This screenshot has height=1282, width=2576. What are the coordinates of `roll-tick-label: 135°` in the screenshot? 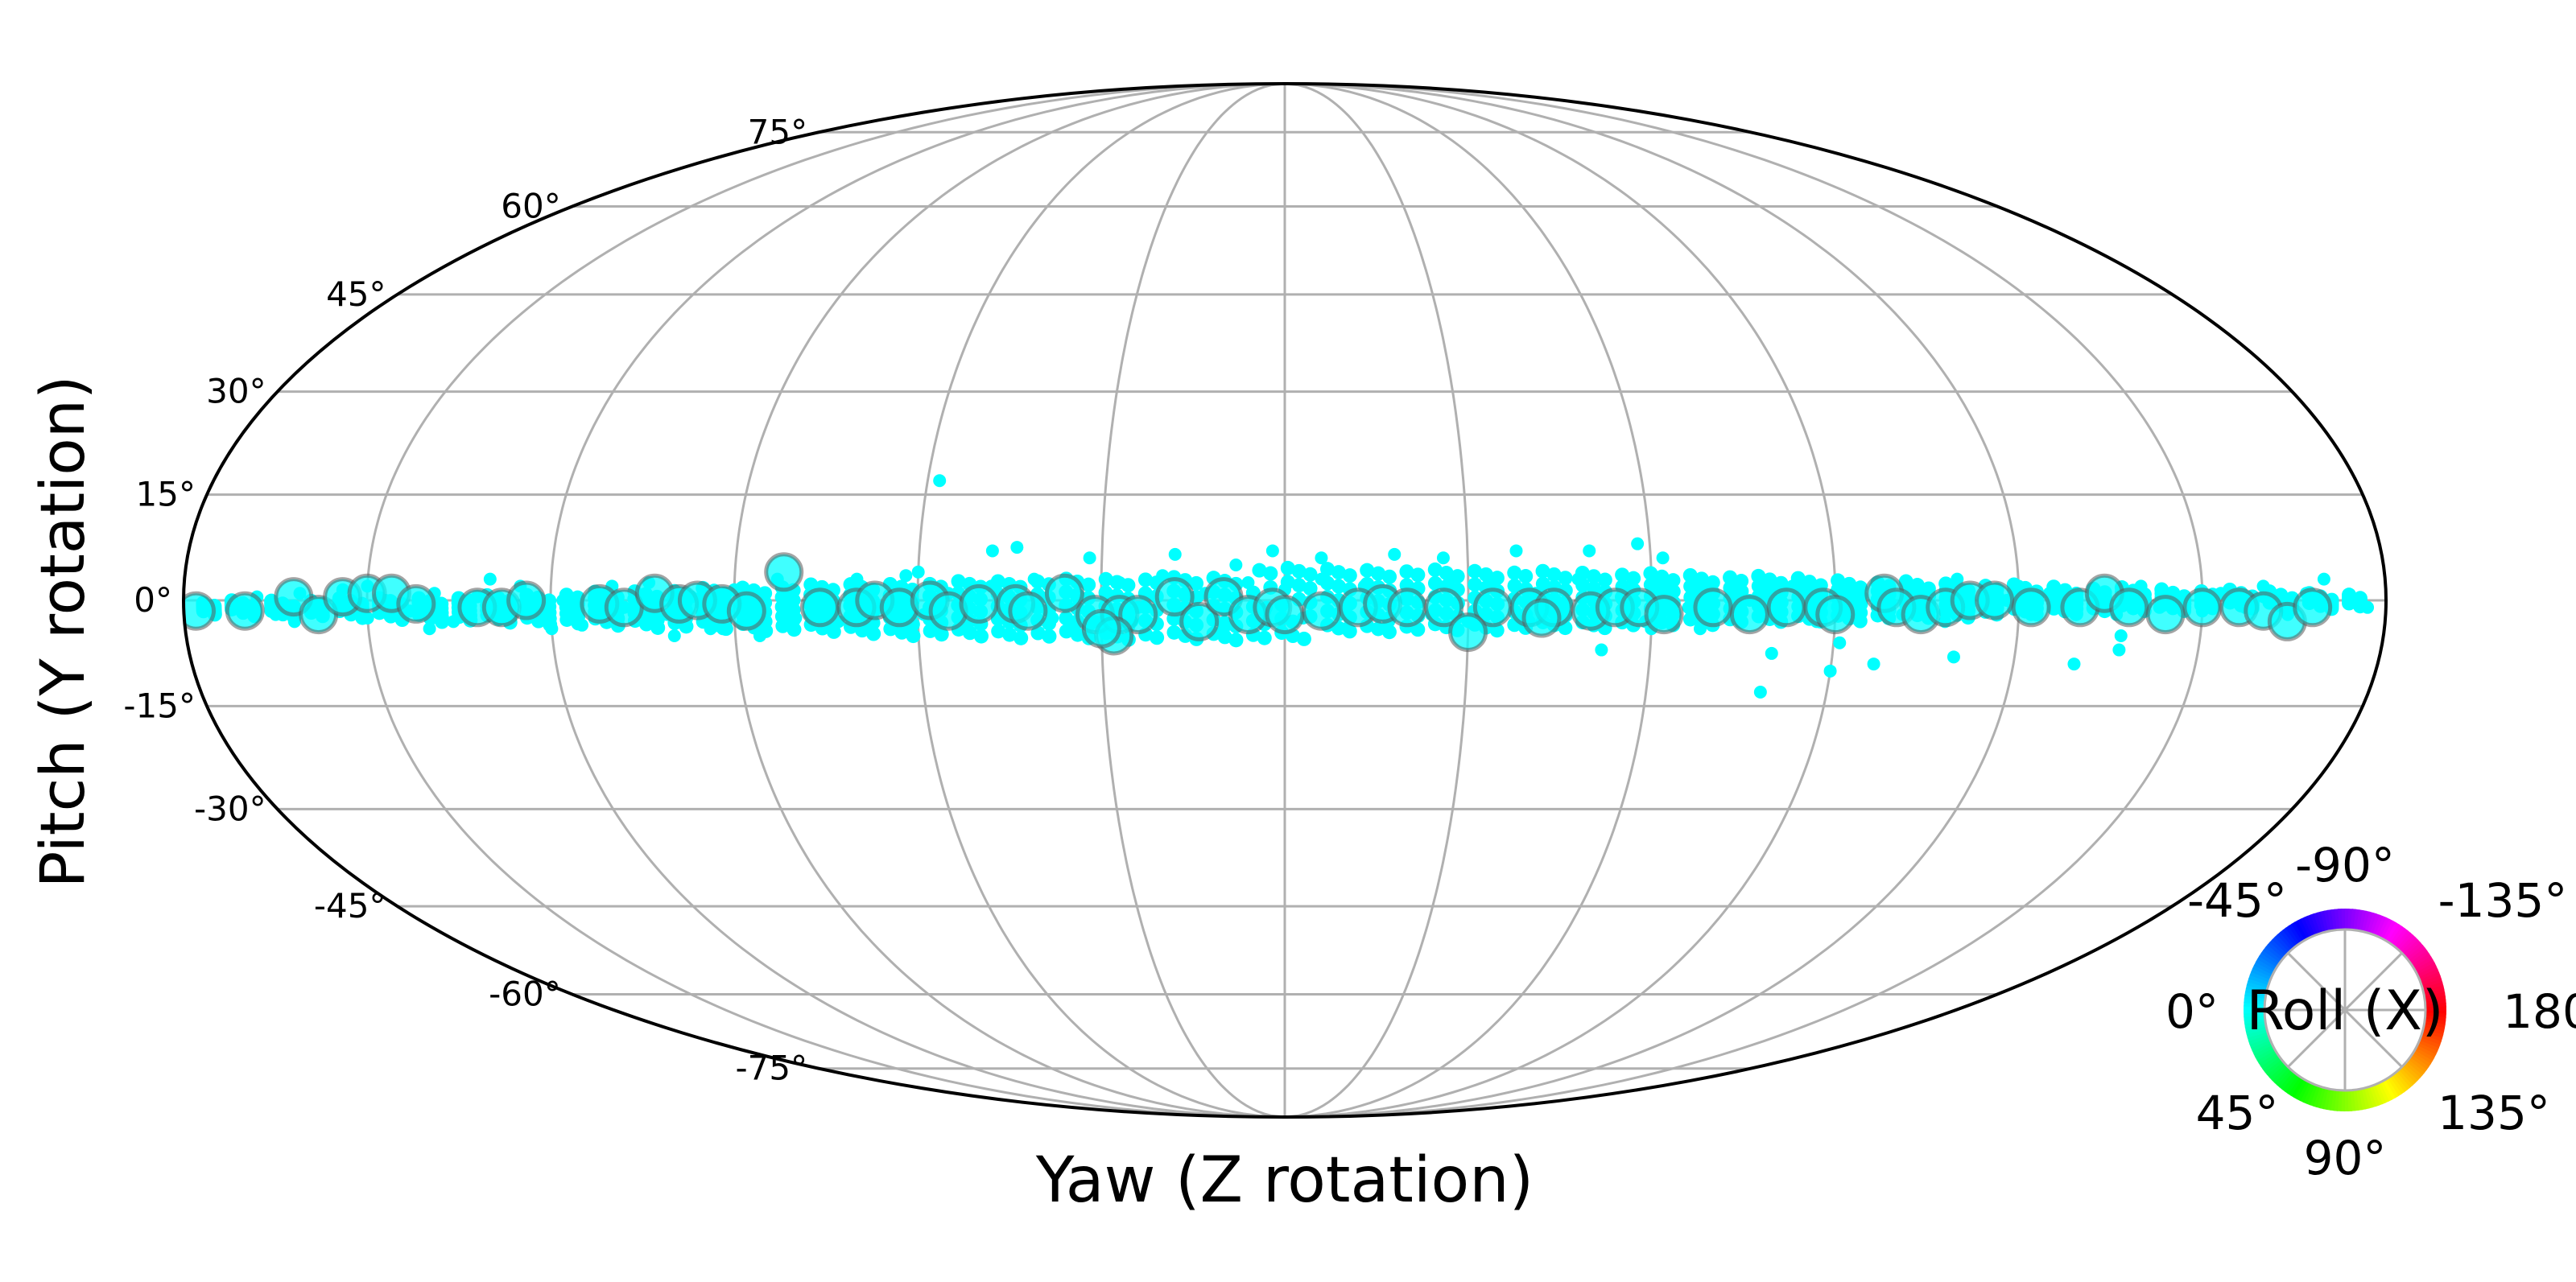 It's located at (2494, 1113).